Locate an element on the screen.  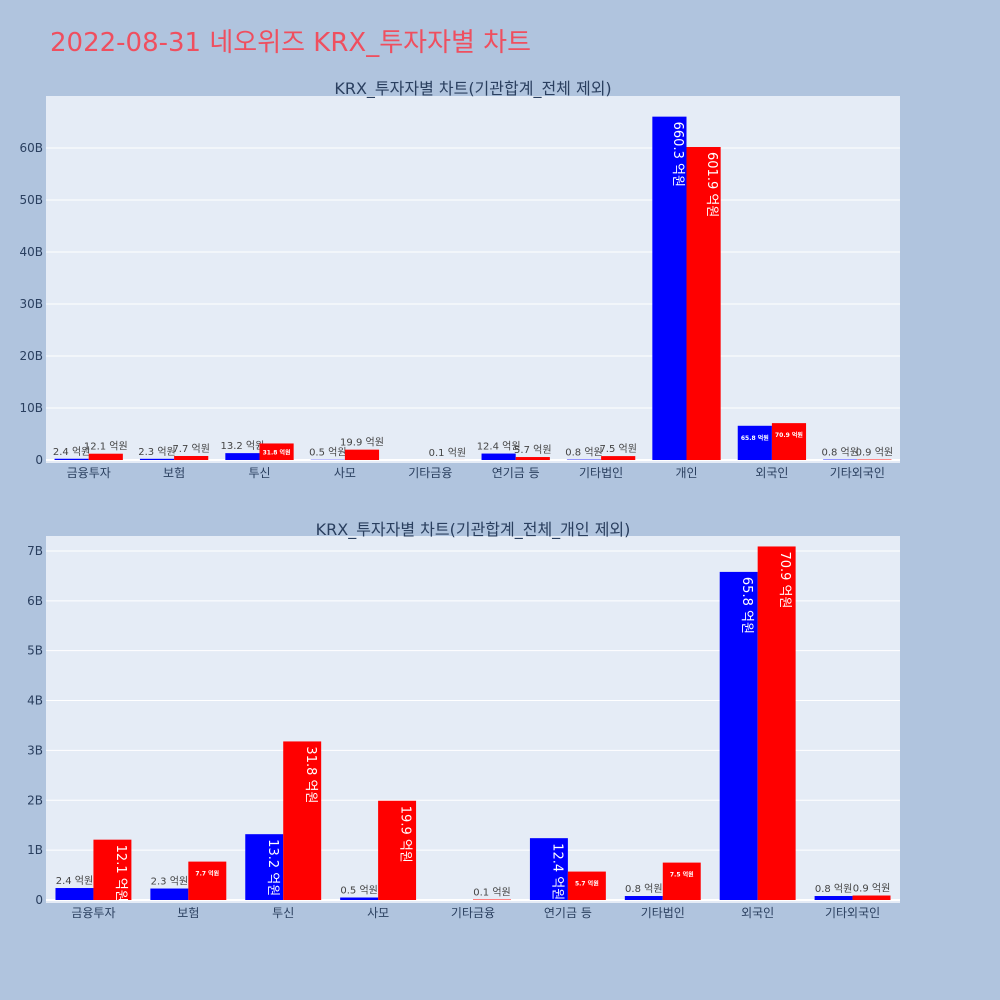
chart1-data-label: 31.8 억원 is located at coordinates (277, 453).